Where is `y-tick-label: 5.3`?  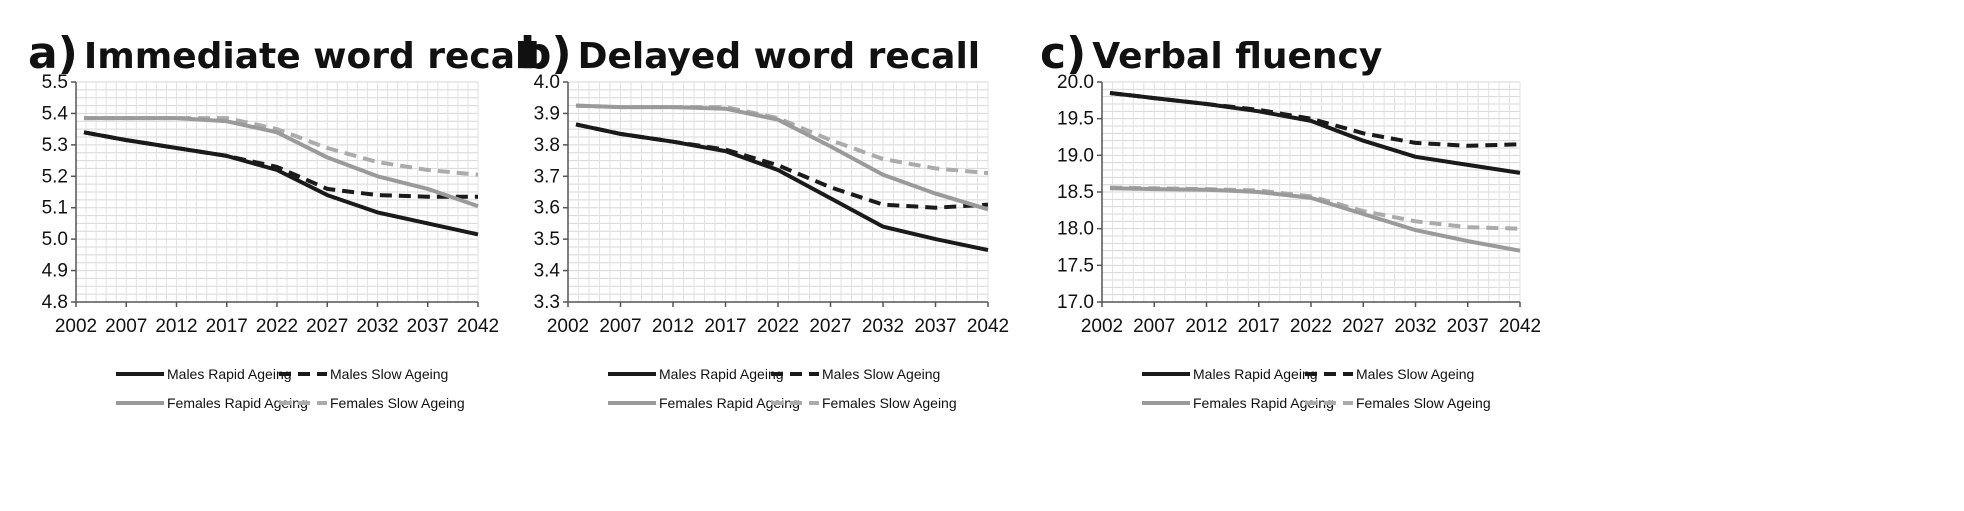 y-tick-label: 5.3 is located at coordinates (55, 145).